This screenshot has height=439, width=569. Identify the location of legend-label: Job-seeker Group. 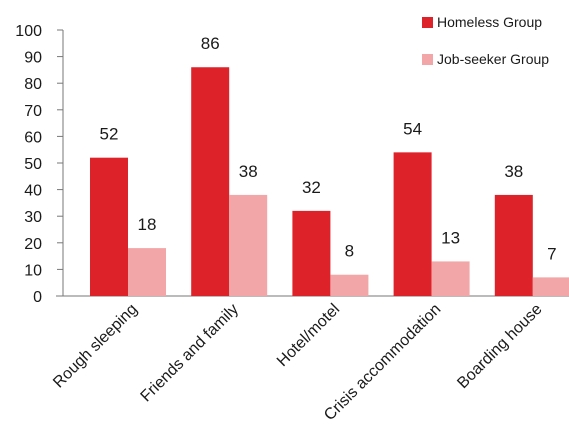
(493, 59).